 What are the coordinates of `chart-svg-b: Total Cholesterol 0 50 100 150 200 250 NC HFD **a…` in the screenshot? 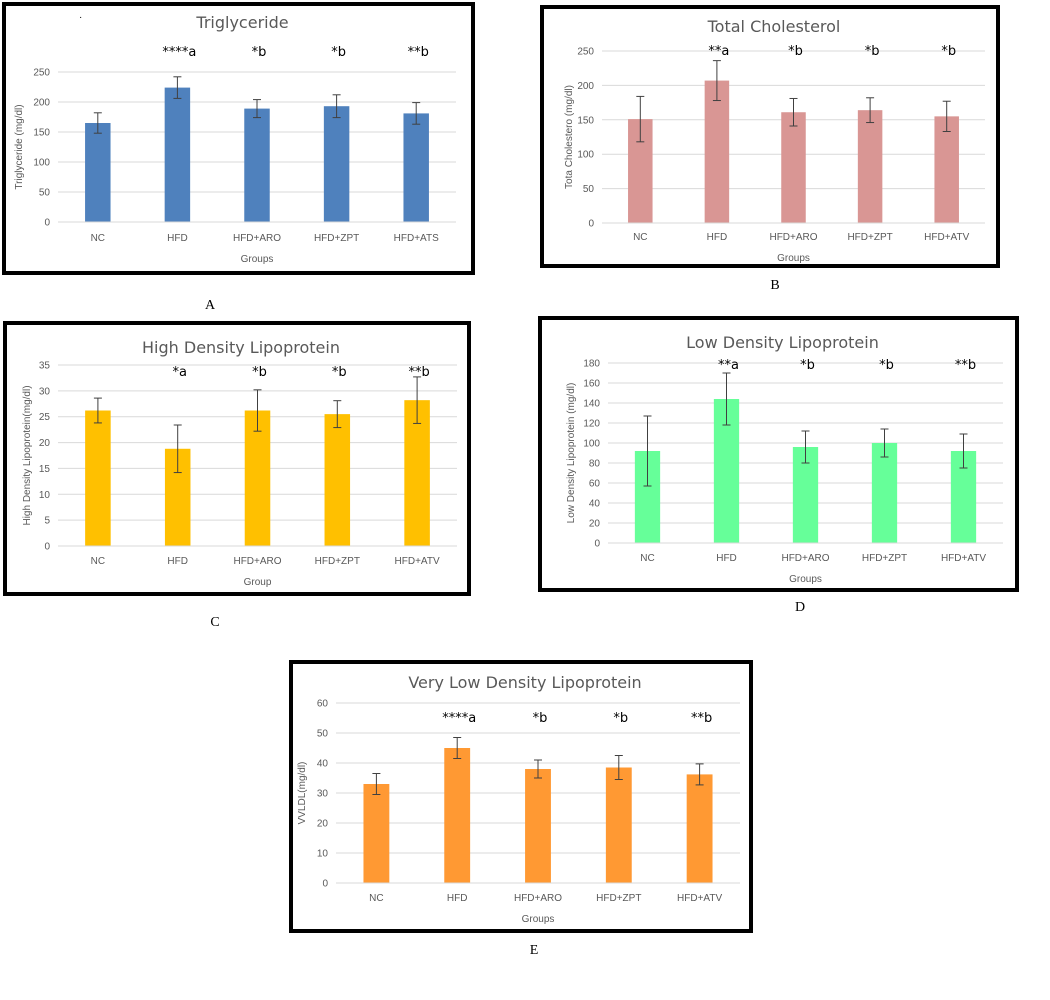 It's located at (774, 140).